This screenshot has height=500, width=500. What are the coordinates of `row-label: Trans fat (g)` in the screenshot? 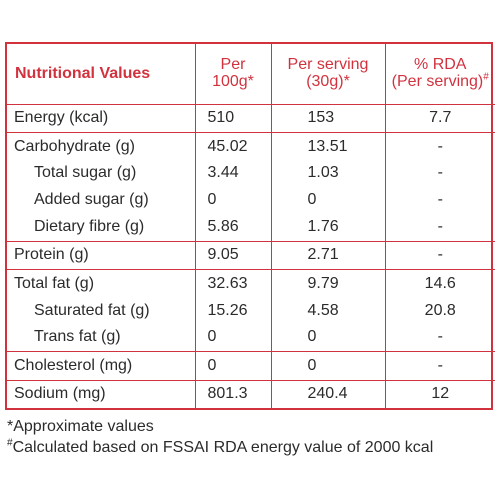 It's located at (101, 338).